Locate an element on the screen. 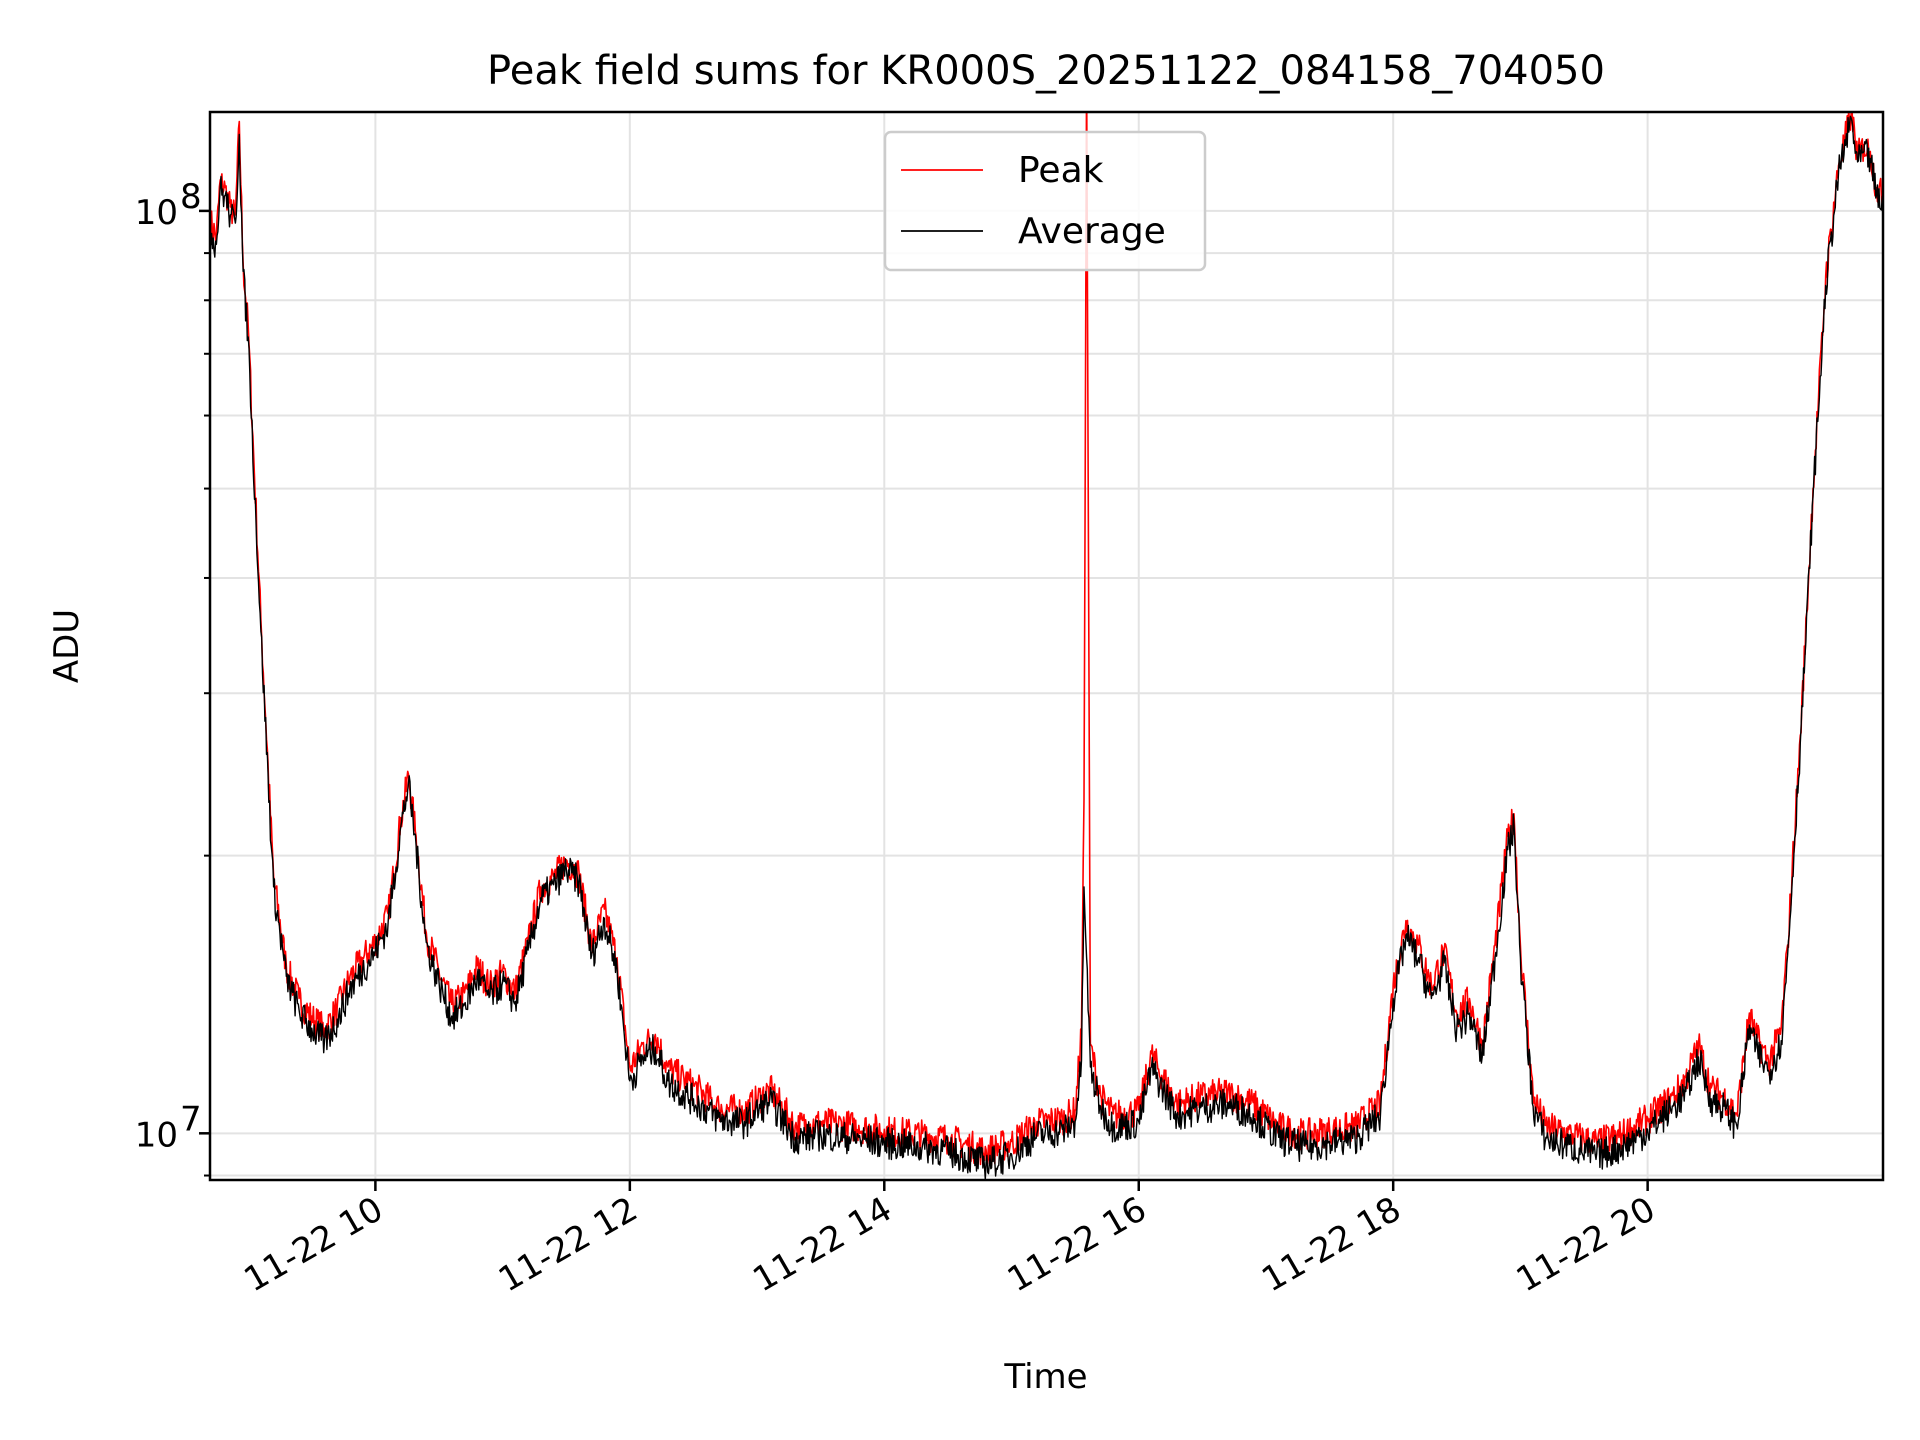 This screenshot has height=1440, width=1920. legend-box is located at coordinates (1045, 201).